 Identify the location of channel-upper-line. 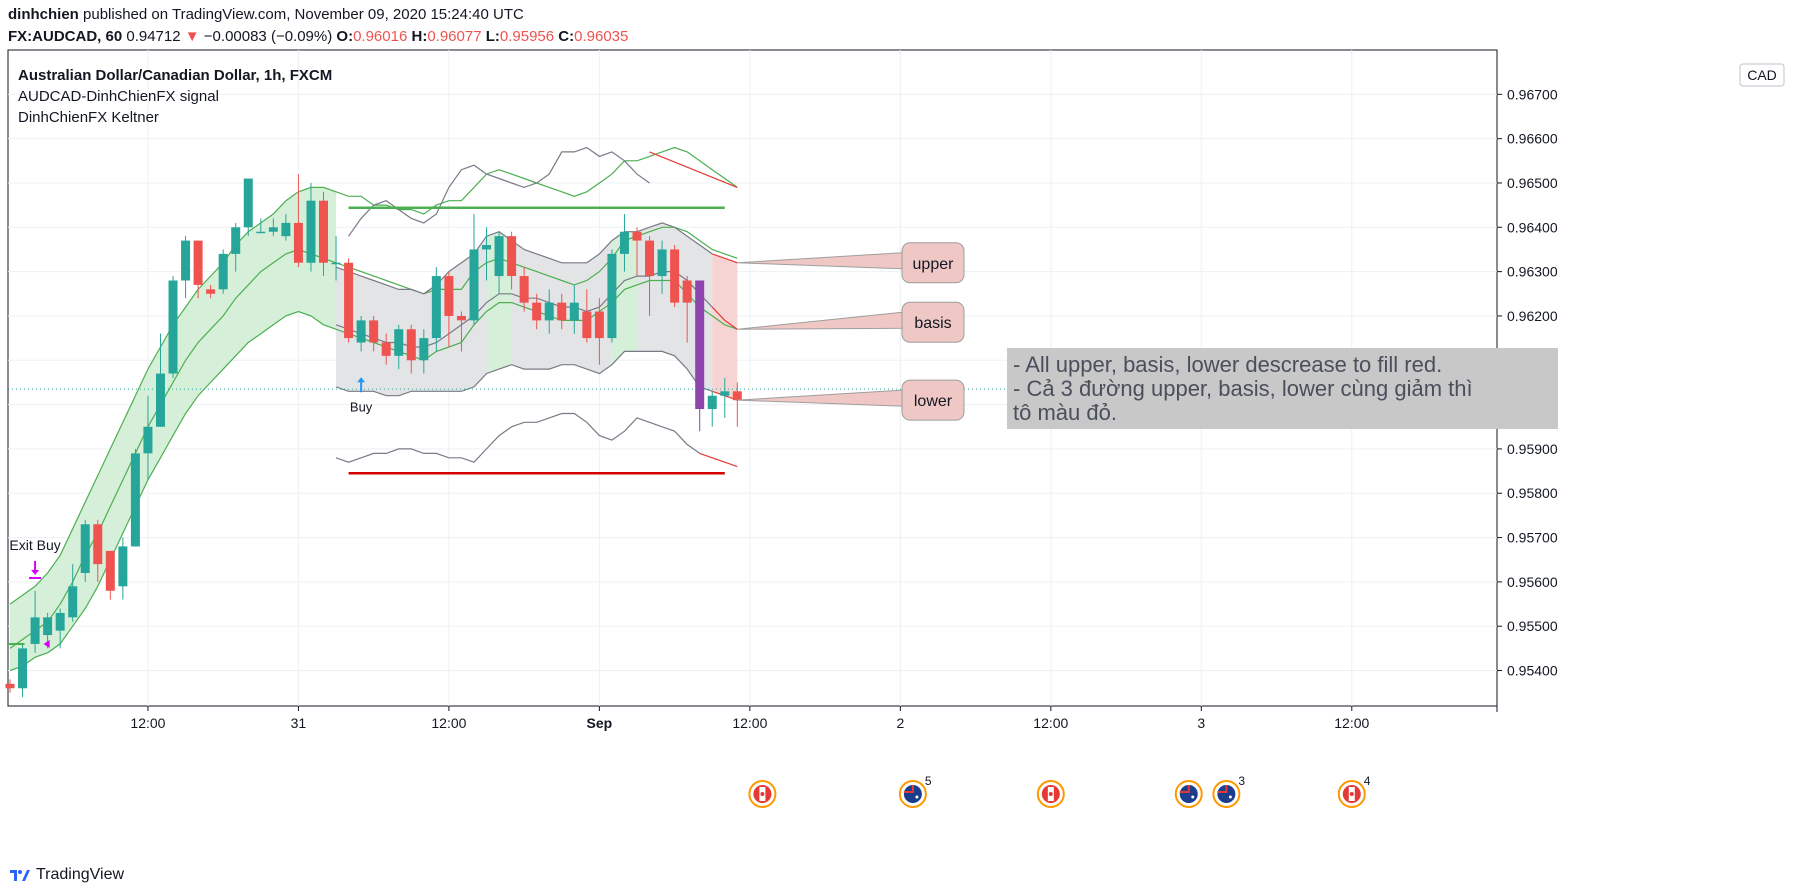
(524, 258).